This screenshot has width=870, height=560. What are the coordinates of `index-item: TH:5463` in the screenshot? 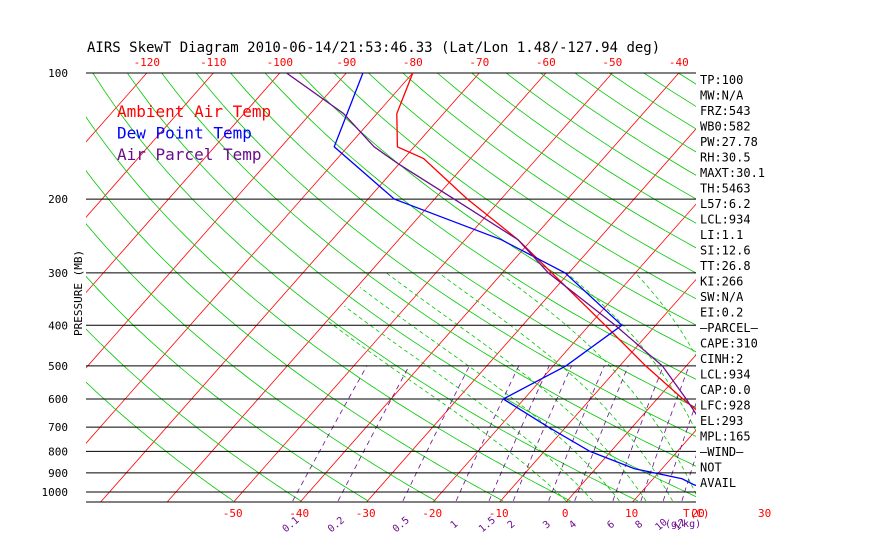 It's located at (725, 189).